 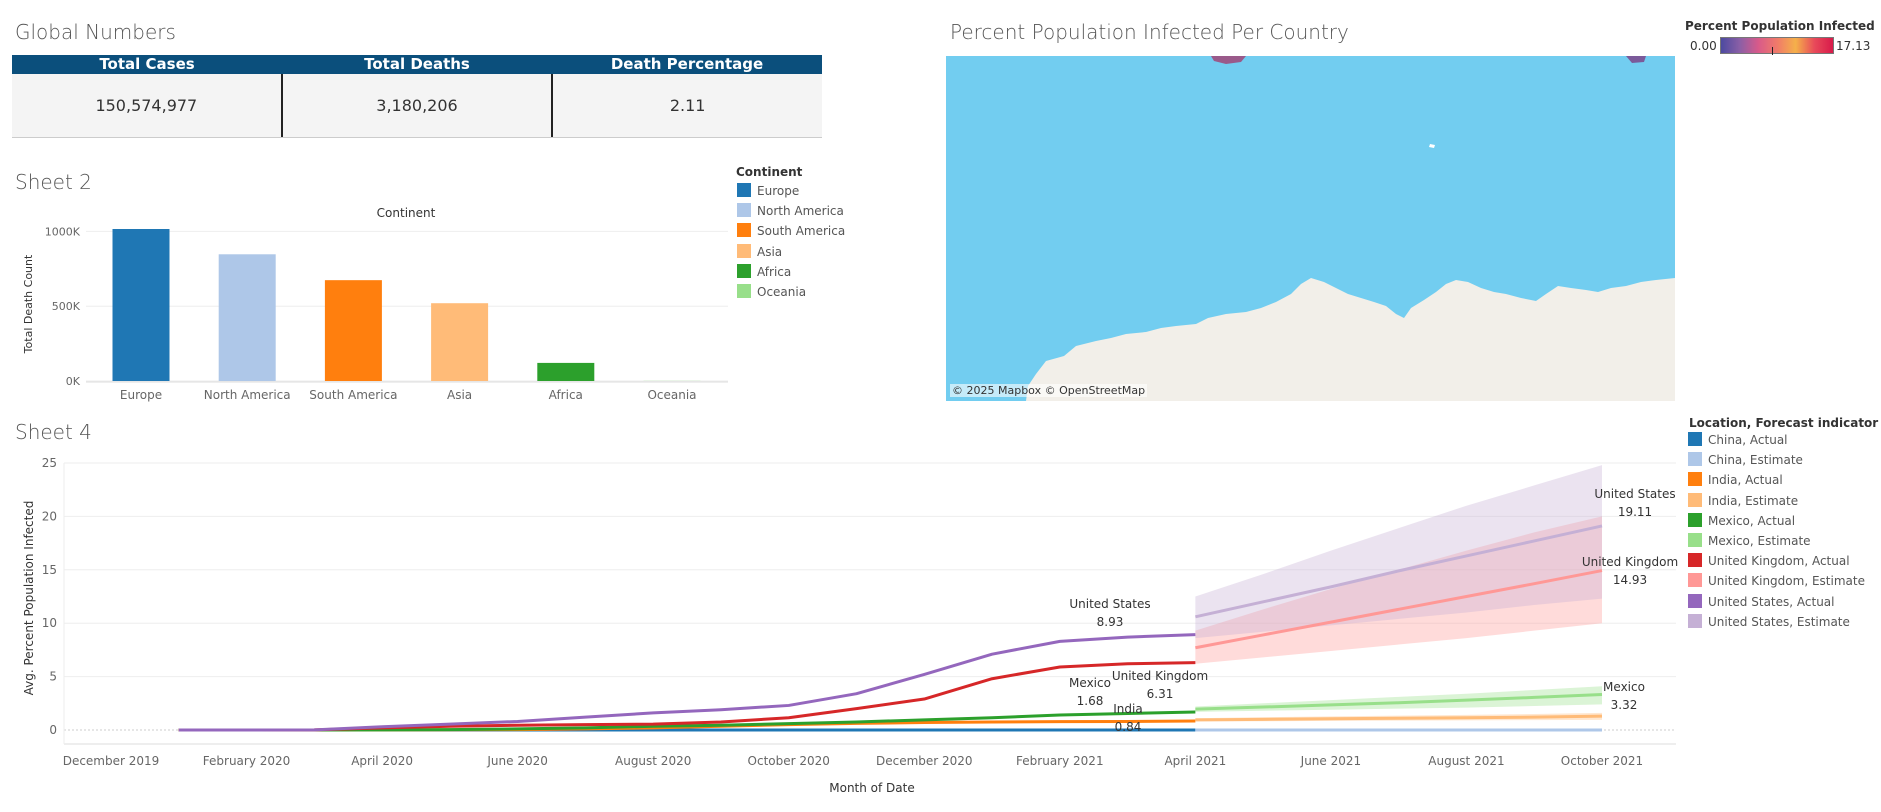 What do you see at coordinates (95, 32) in the screenshot?
I see `global-numbers-title: Global Numbers` at bounding box center [95, 32].